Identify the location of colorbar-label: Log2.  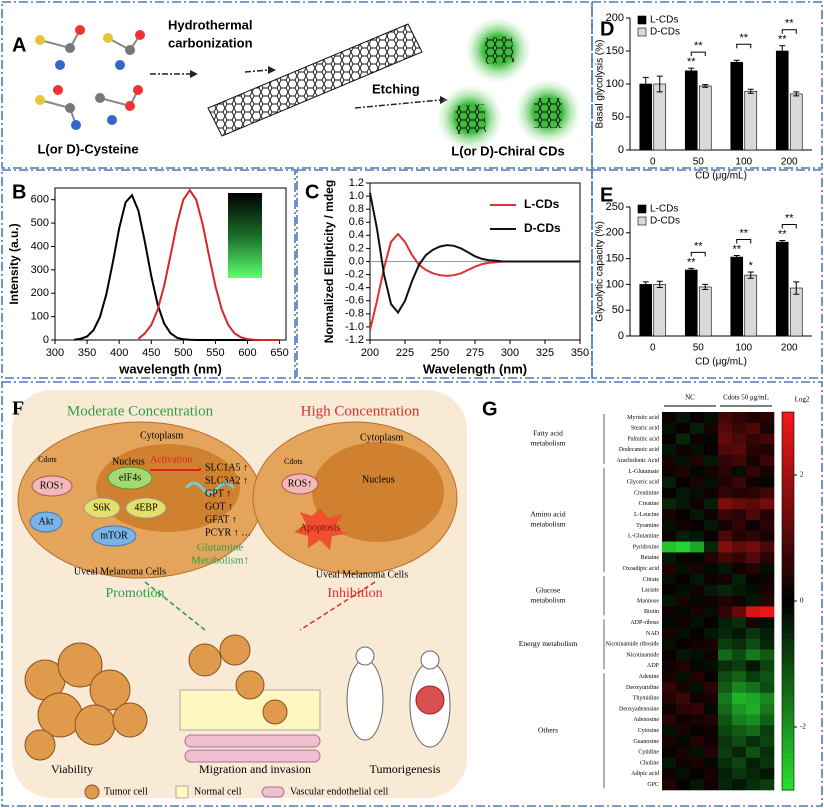
(802, 400).